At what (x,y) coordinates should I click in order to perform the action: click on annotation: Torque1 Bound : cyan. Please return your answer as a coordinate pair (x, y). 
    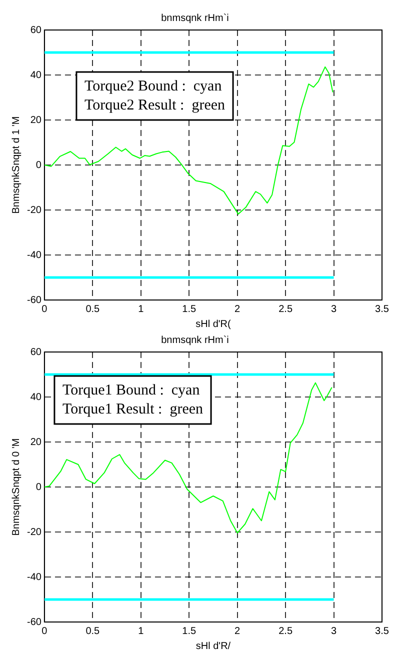
    Looking at the image, I should click on (131, 390).